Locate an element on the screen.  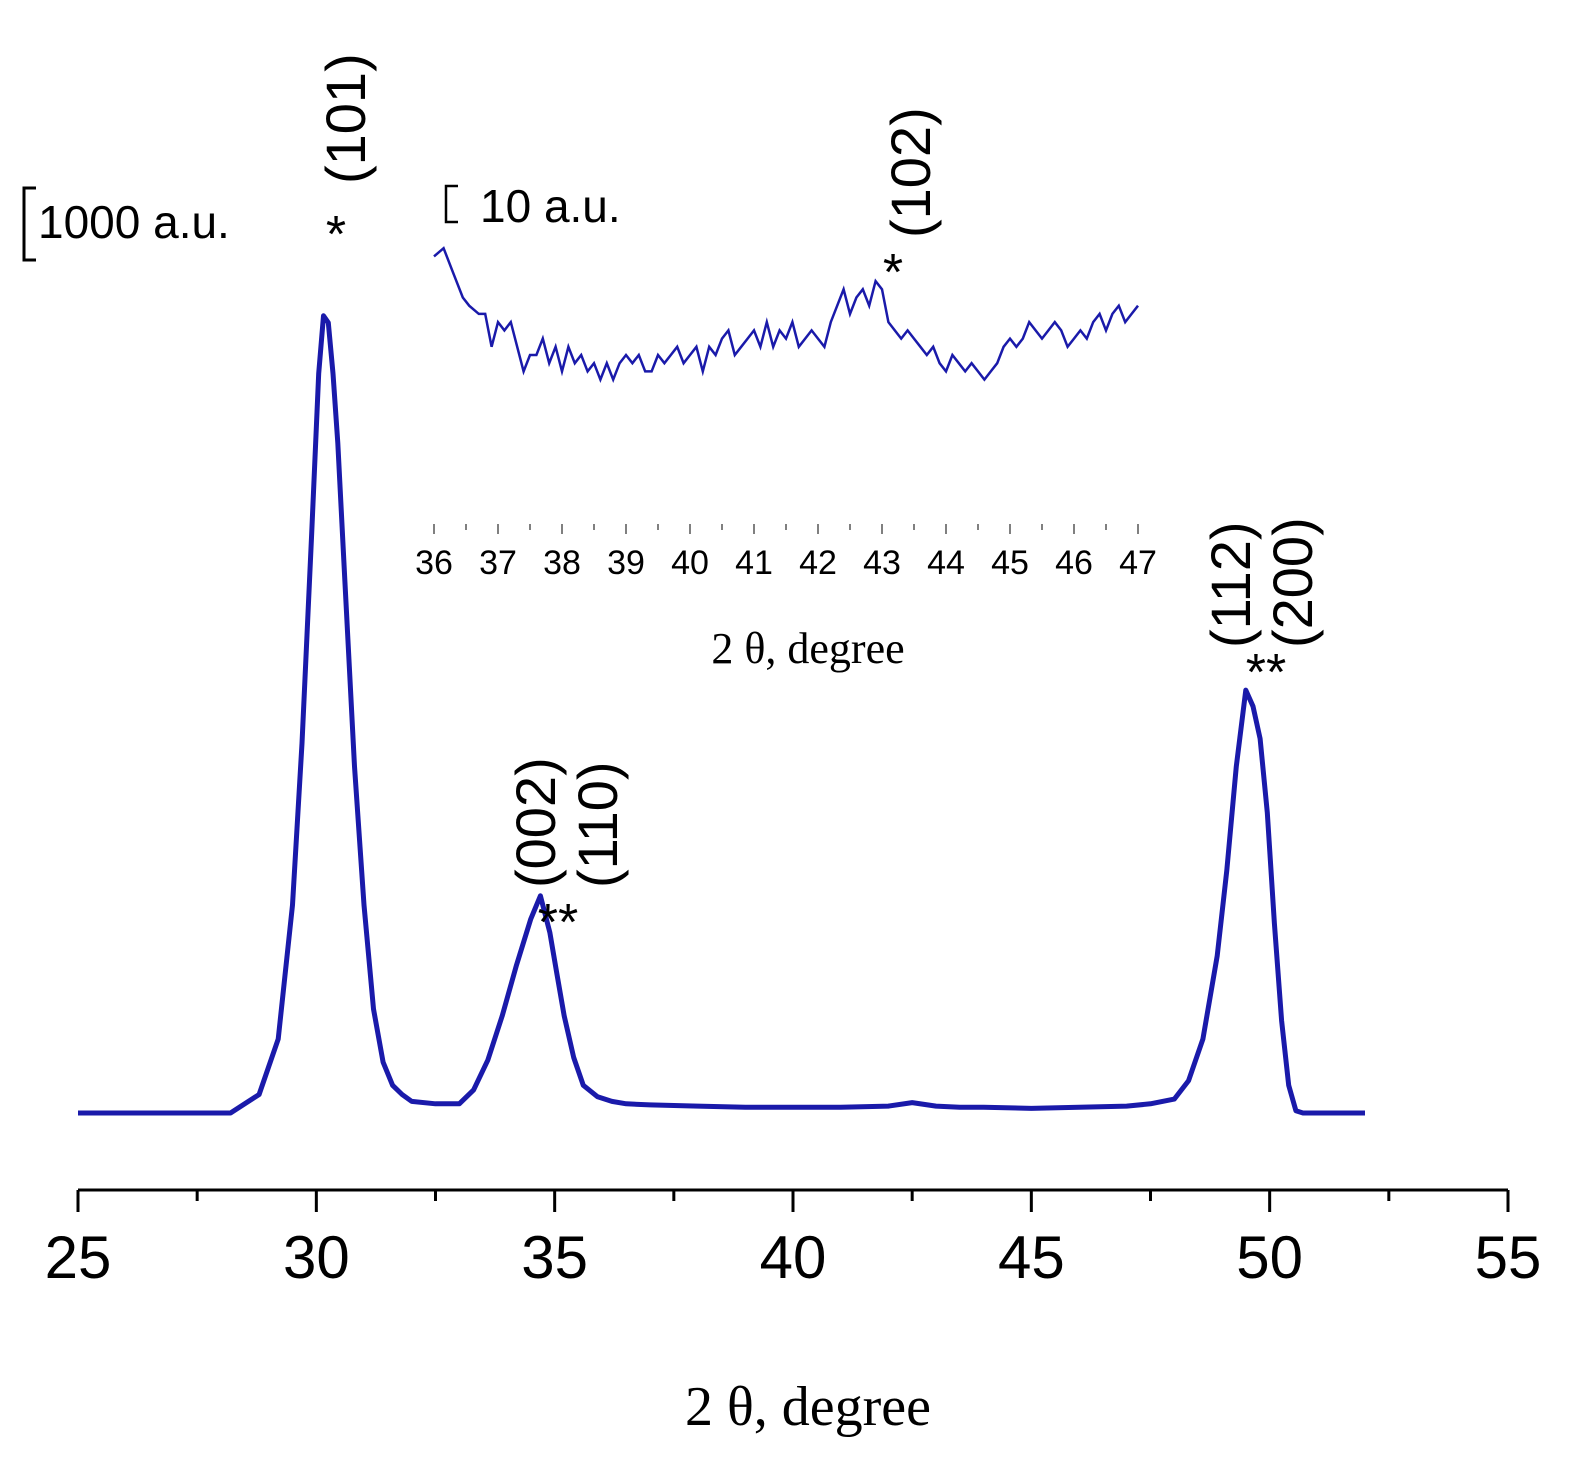
peak-101-label: (101) is located at coordinates (345, 118).